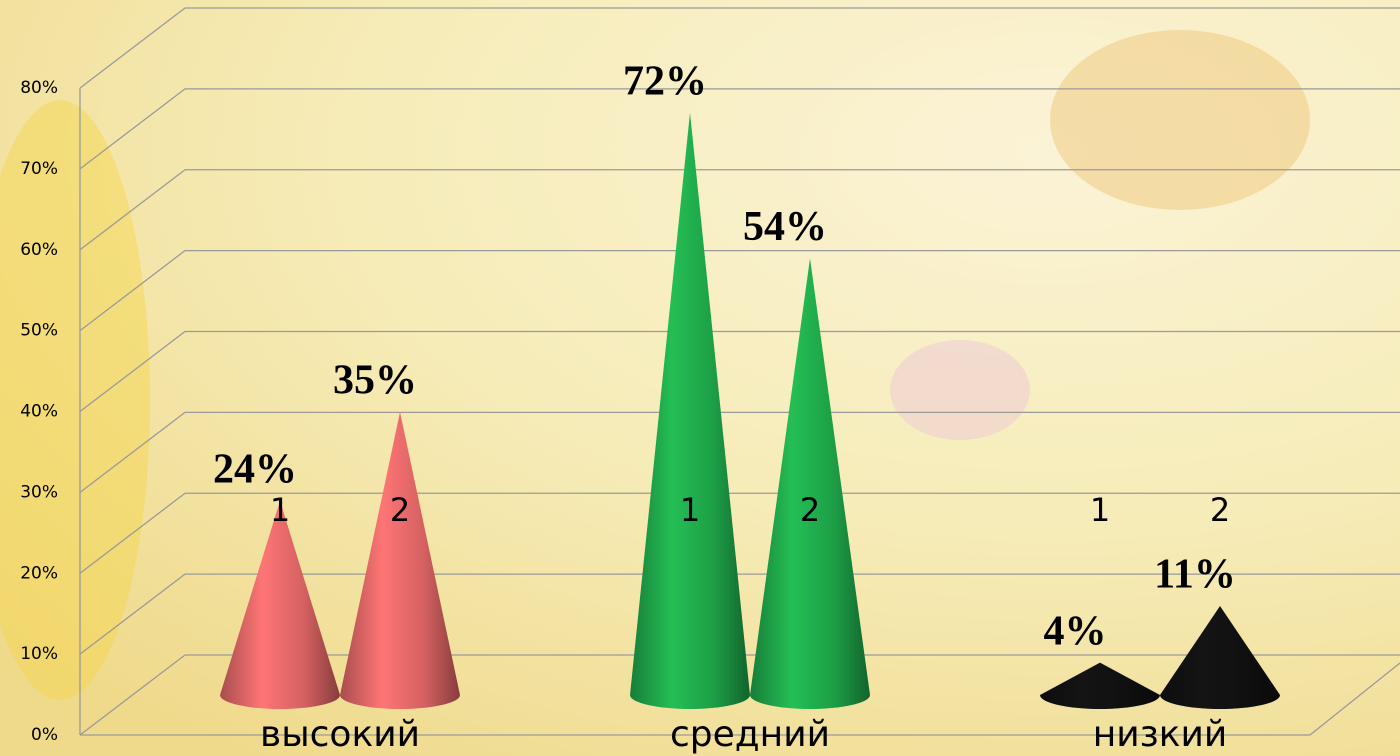 This screenshot has height=756, width=1400. I want to click on data-label: 24%, so click(255, 470).